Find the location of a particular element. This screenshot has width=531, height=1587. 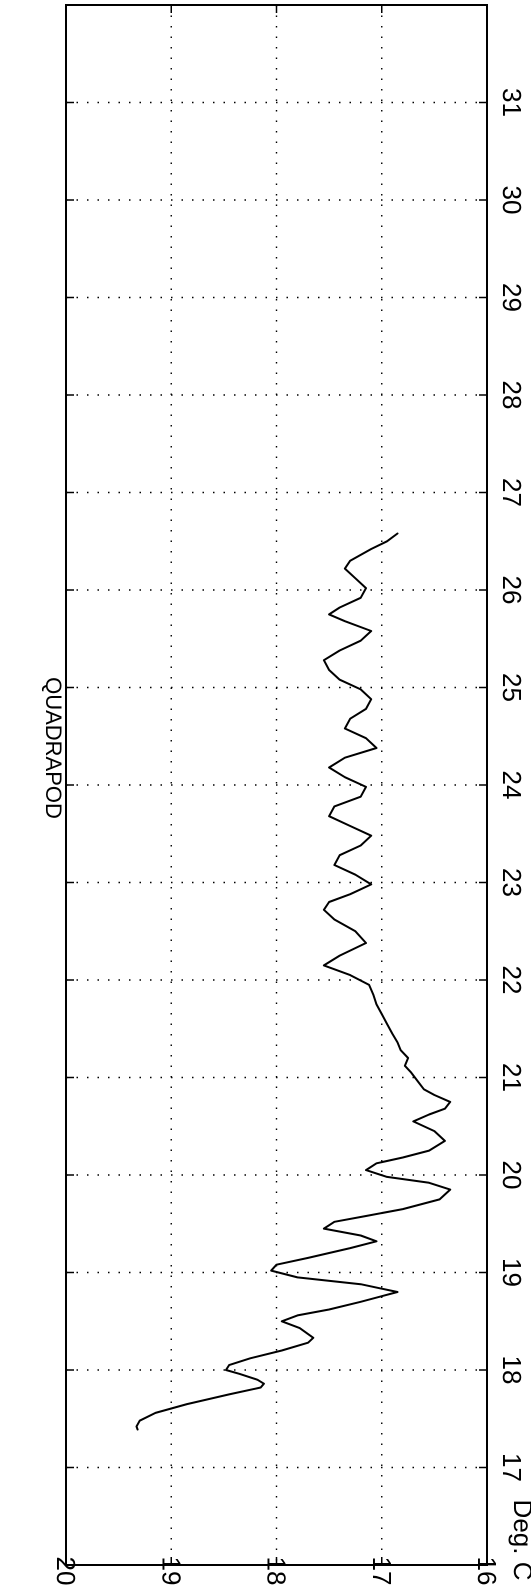

x-tick-label: 23 is located at coordinates (512, 882).